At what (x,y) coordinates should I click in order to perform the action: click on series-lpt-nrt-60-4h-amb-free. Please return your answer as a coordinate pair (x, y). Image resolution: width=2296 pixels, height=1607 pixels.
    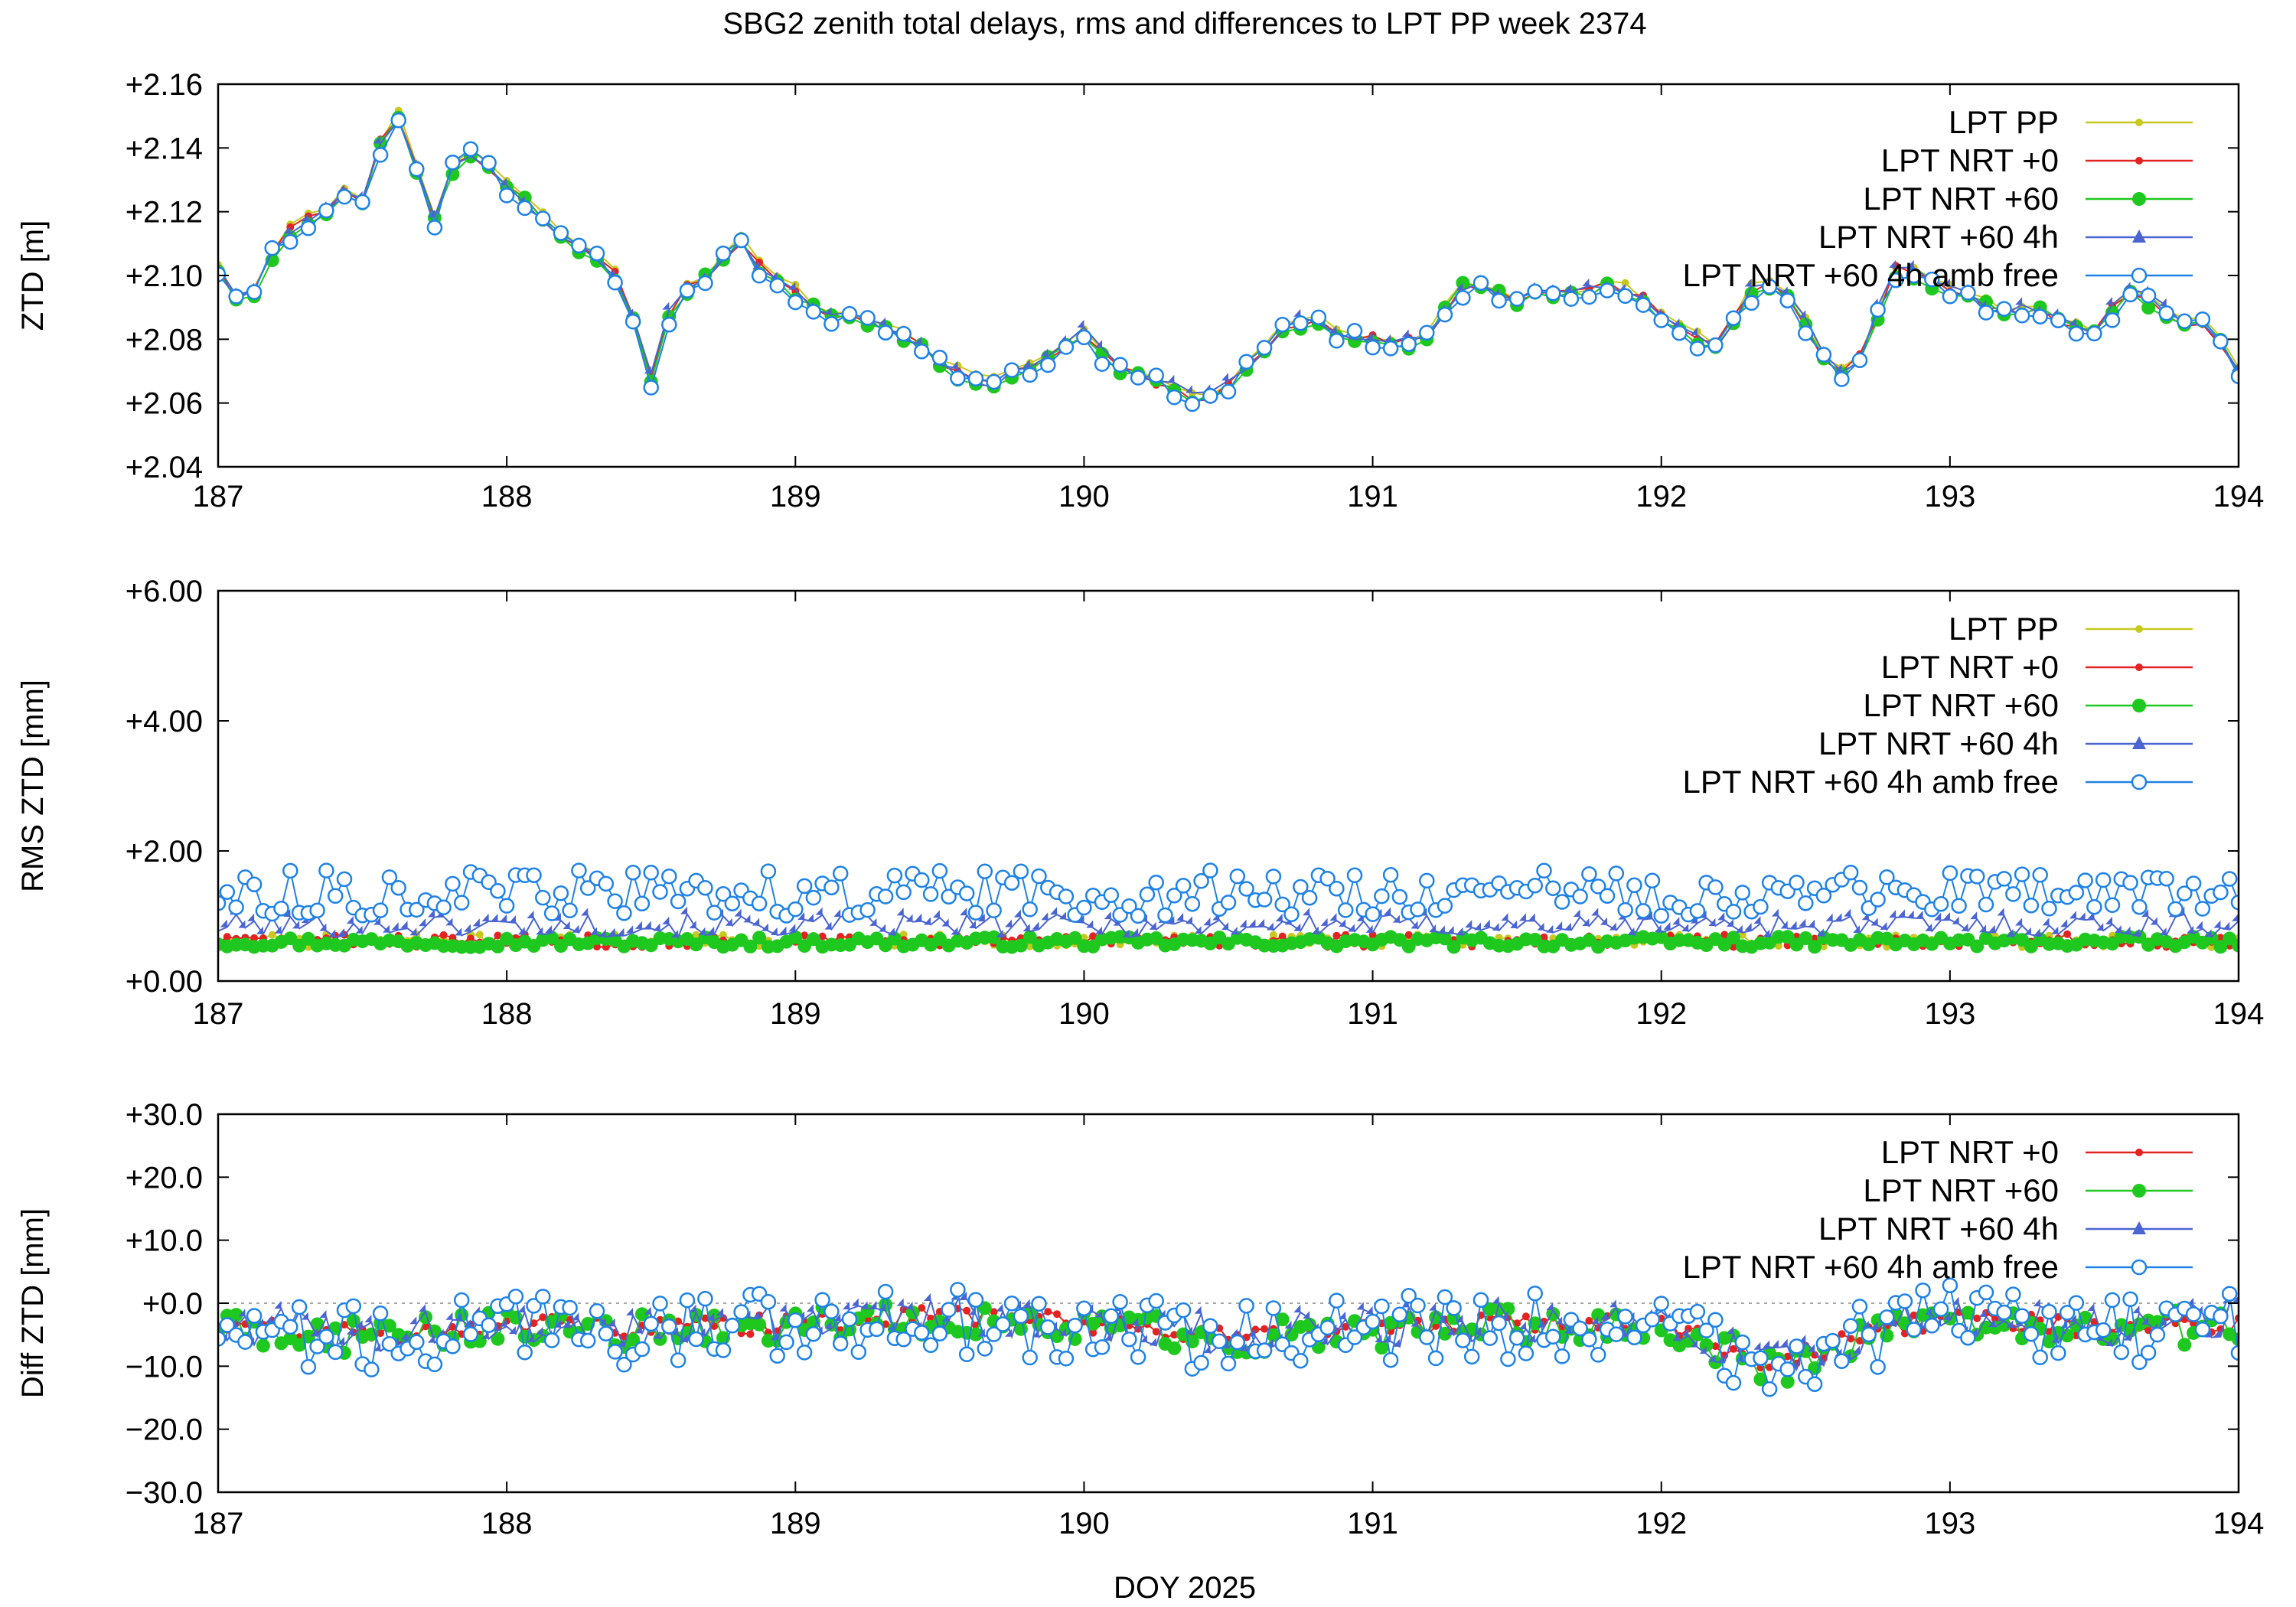
    Looking at the image, I should click on (1228, 893).